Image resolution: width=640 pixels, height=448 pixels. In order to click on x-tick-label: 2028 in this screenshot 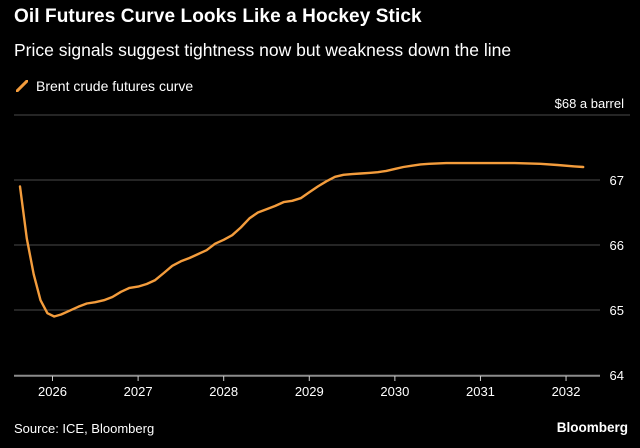, I will do `click(223, 391)`.